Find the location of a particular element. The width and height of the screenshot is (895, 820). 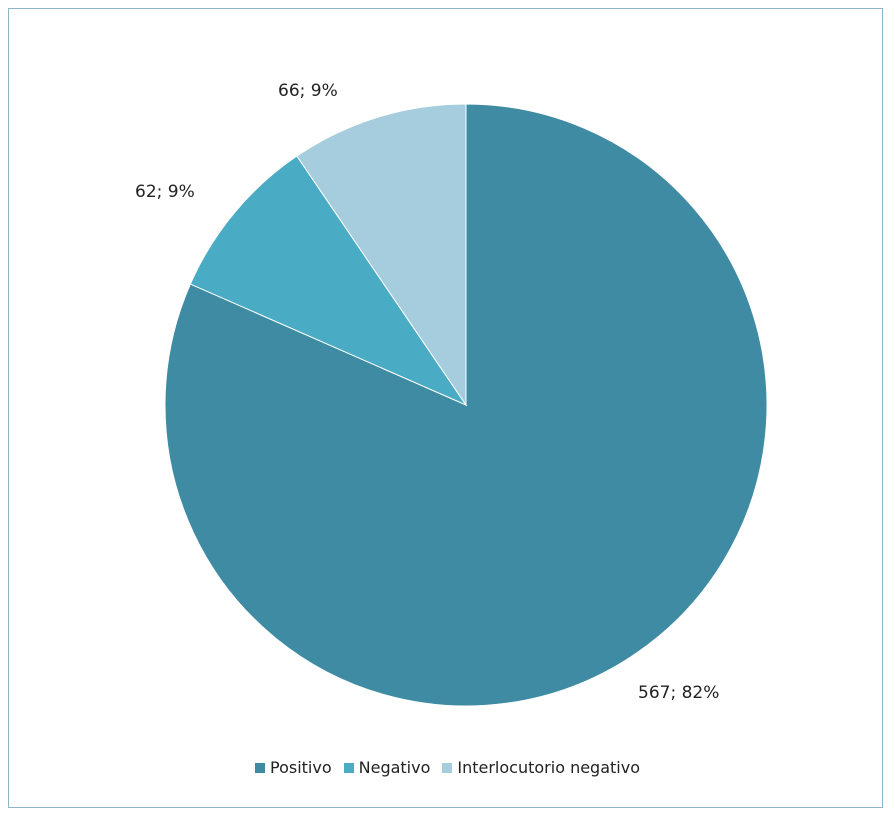

legend-label-negativo: Negativo is located at coordinates (394, 767).